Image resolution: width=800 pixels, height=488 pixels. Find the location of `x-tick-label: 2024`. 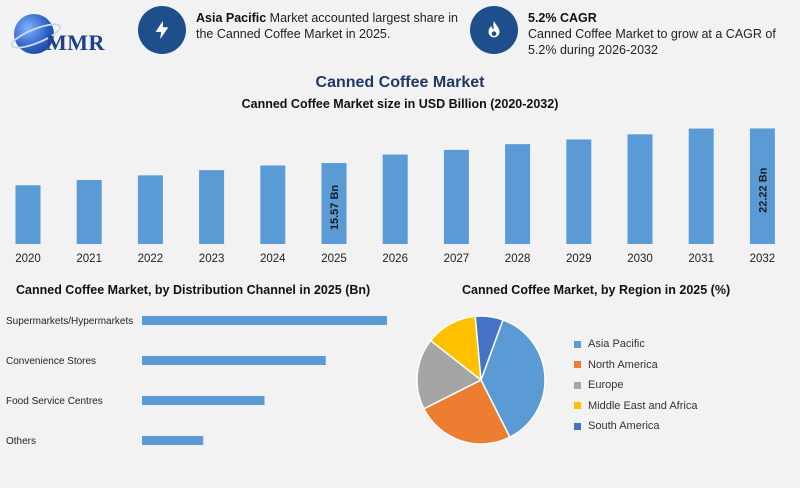

x-tick-label: 2024 is located at coordinates (273, 259).